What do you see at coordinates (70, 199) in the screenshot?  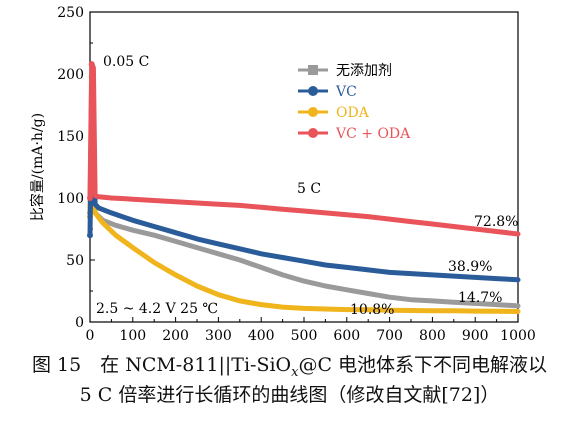 I see `y-tick-label: 100` at bounding box center [70, 199].